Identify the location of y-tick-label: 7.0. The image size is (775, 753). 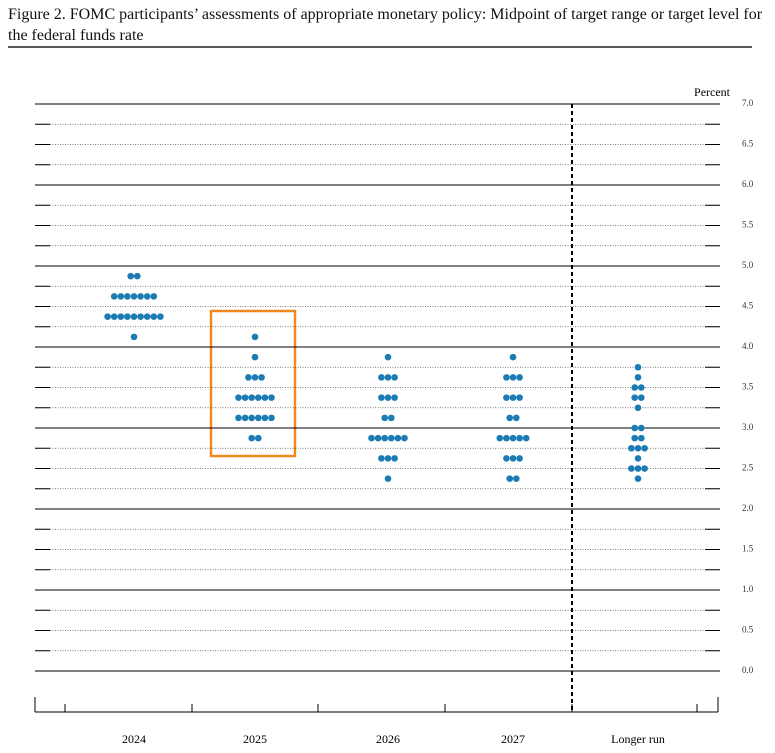
(748, 103).